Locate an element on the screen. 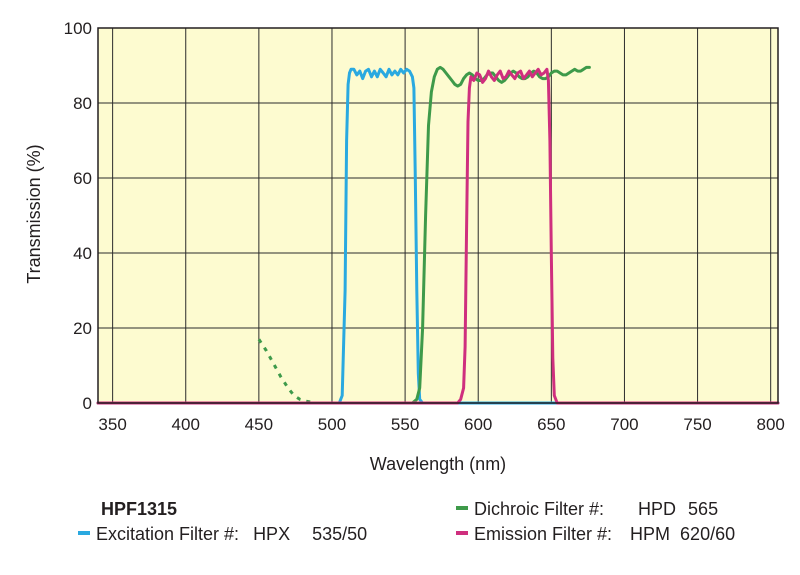 The height and width of the screenshot is (575, 800). y-tick-label-0: 0 is located at coordinates (87, 403).